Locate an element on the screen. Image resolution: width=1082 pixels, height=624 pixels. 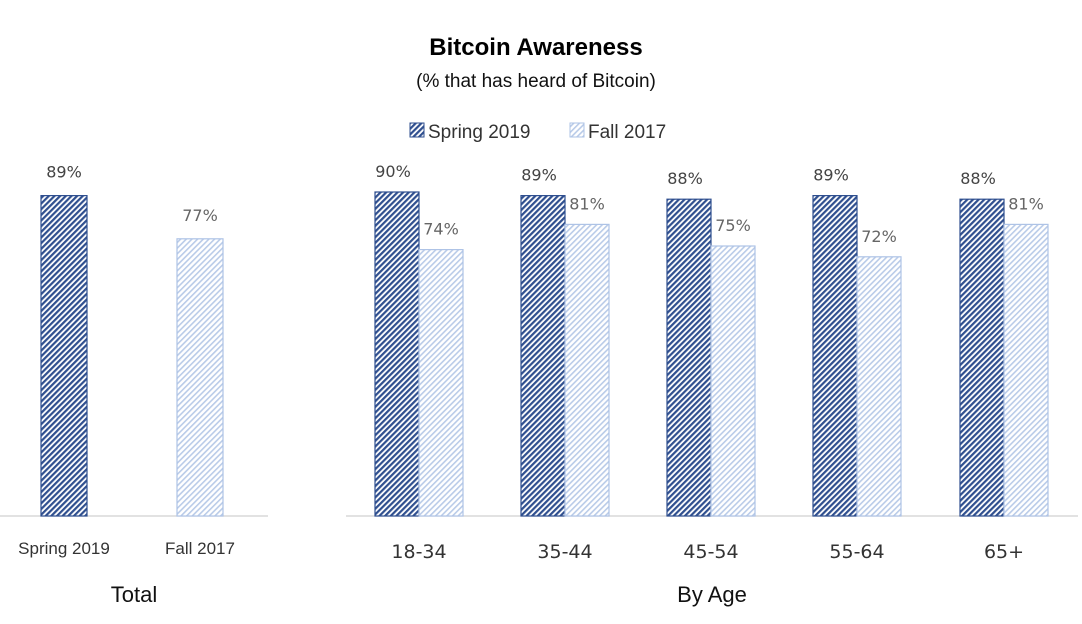
age-tick-label-45-54: 45-54 is located at coordinates (710, 552).